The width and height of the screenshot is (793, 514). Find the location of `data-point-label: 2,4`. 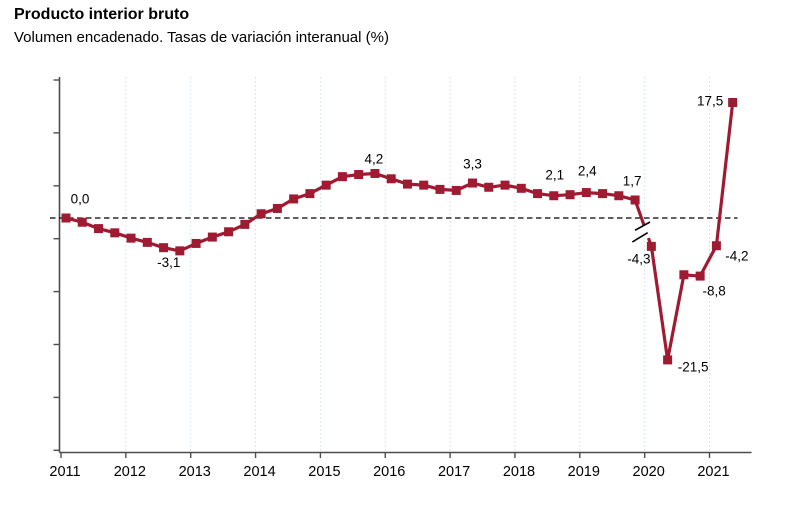

data-point-label: 2,4 is located at coordinates (587, 171).